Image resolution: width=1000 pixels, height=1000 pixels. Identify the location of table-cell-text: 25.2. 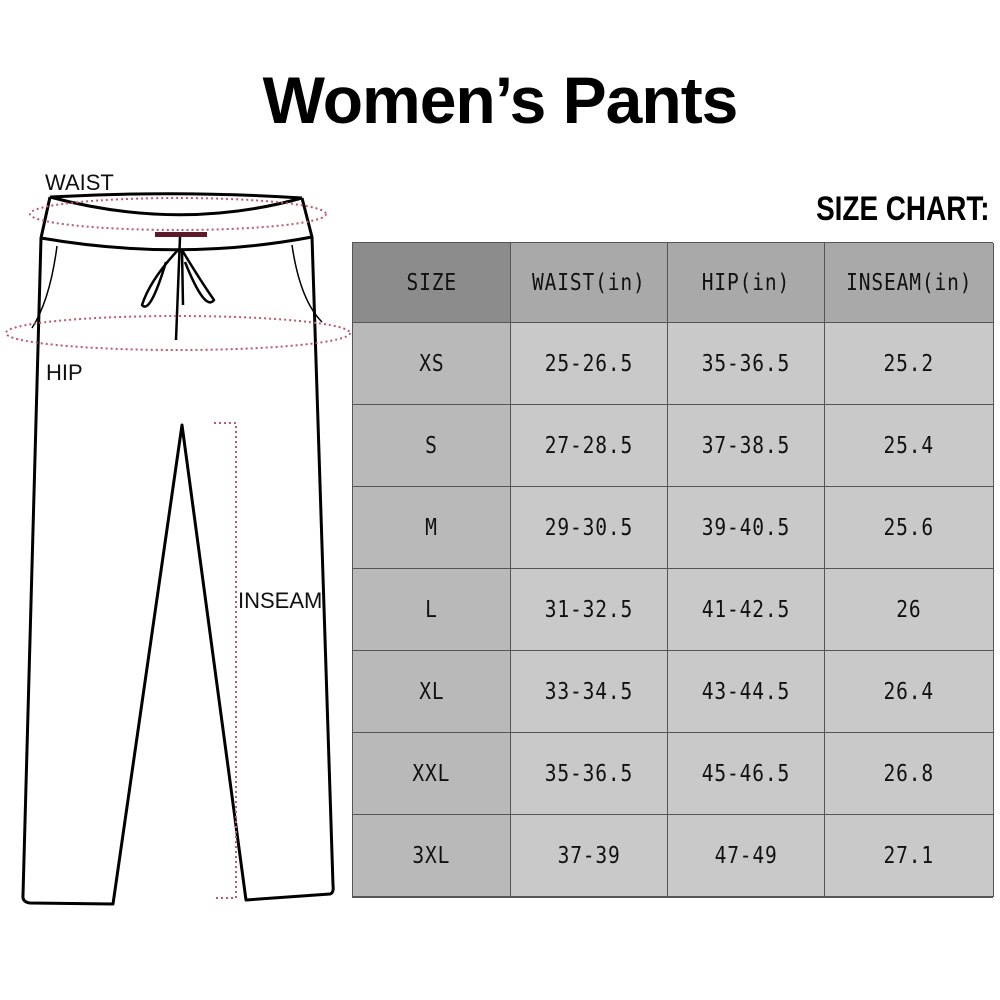
(909, 363).